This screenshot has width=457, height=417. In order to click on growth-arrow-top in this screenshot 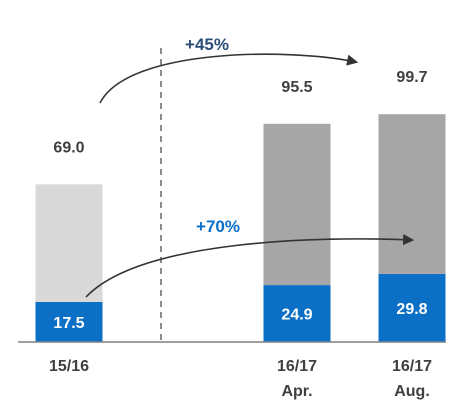, I will do `click(229, 78)`.